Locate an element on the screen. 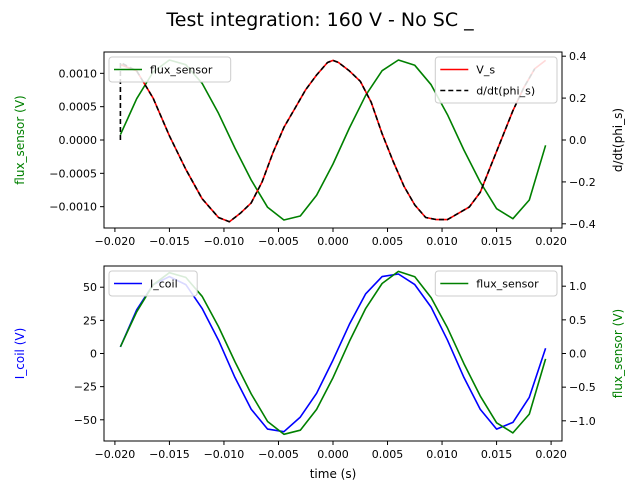  right-tick-label: 0.5 is located at coordinates (578, 320).